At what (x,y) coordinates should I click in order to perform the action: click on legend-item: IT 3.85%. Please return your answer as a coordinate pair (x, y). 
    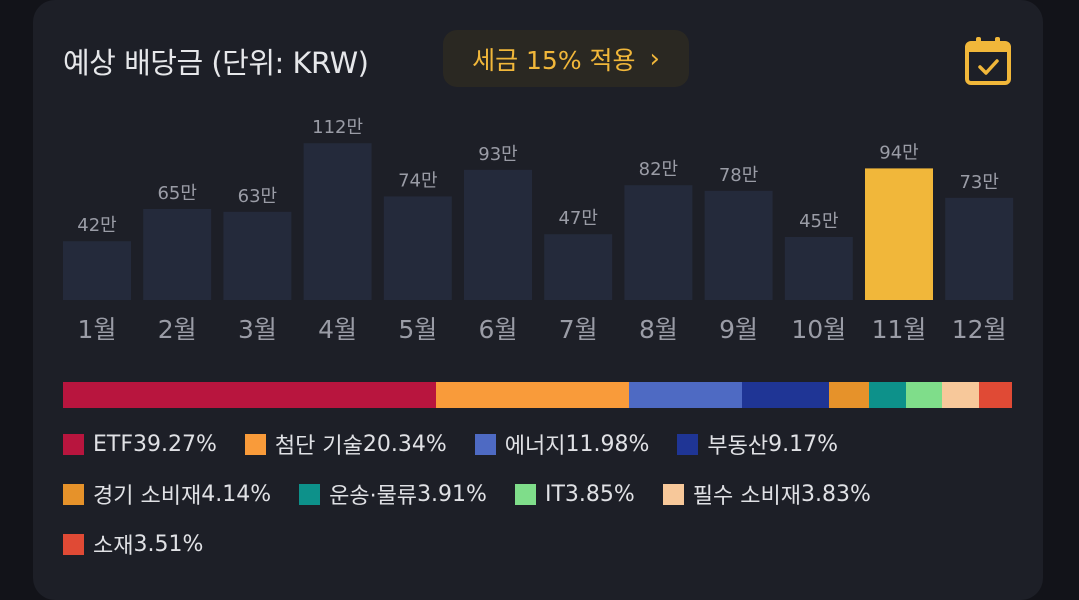
    Looking at the image, I should click on (574, 494).